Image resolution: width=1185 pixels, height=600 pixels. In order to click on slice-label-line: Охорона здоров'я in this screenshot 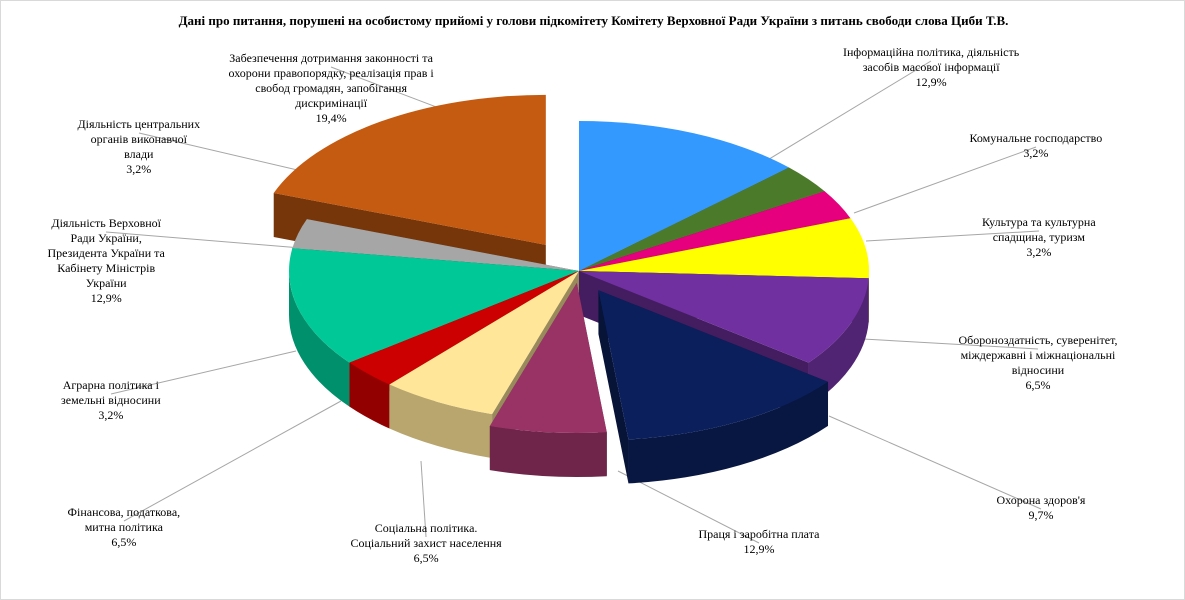, I will do `click(1041, 500)`.